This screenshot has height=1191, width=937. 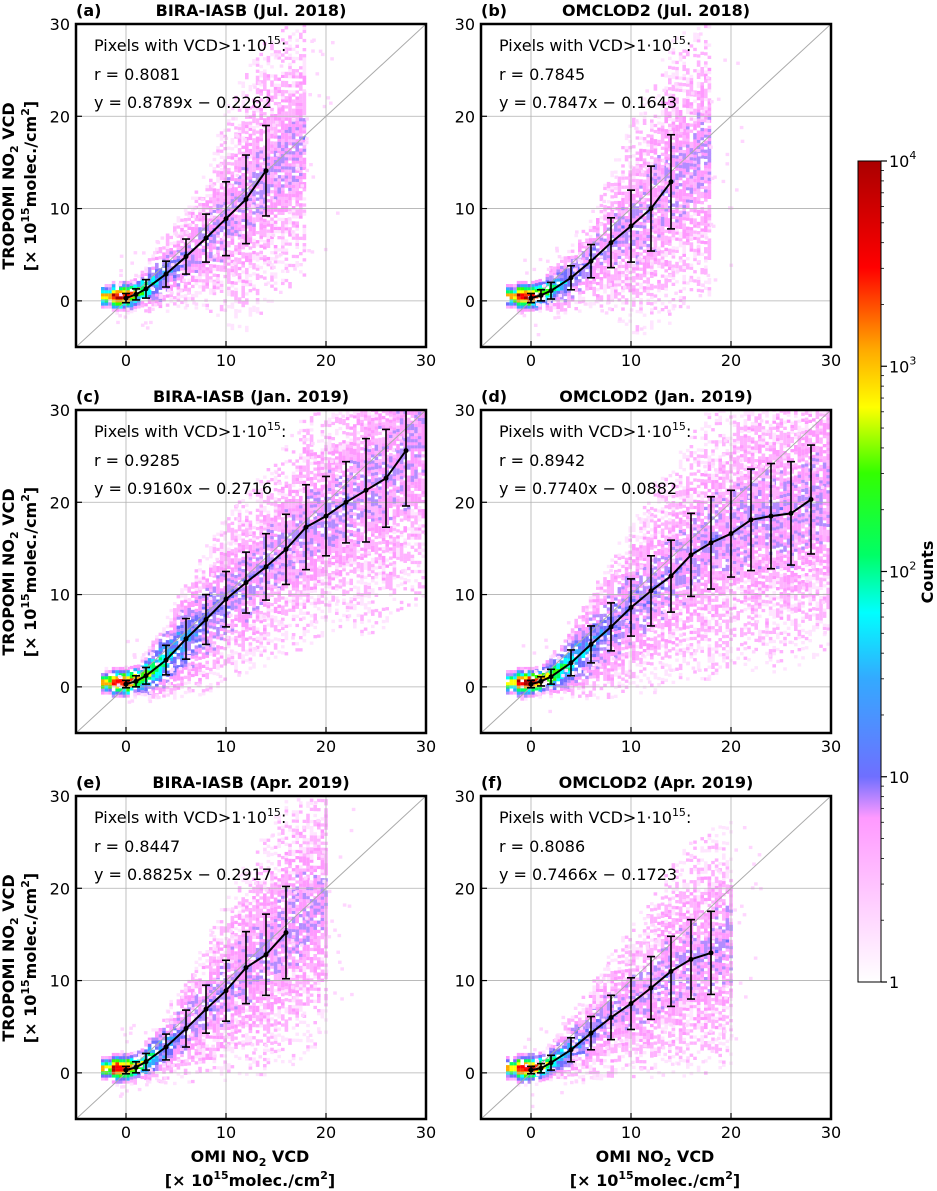 I want to click on colorbar-tick-label: 1, so click(x=894, y=982).